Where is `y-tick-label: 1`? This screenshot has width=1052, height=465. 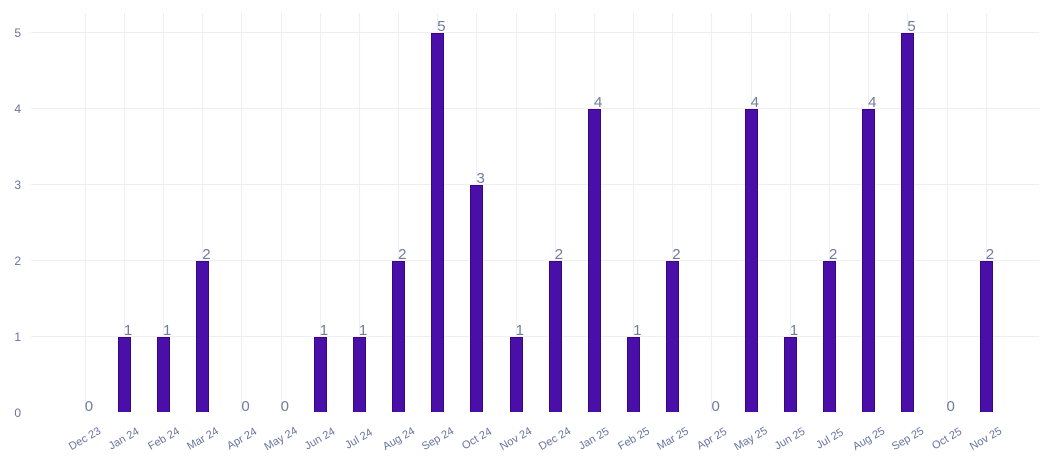 y-tick-label: 1 is located at coordinates (17, 337).